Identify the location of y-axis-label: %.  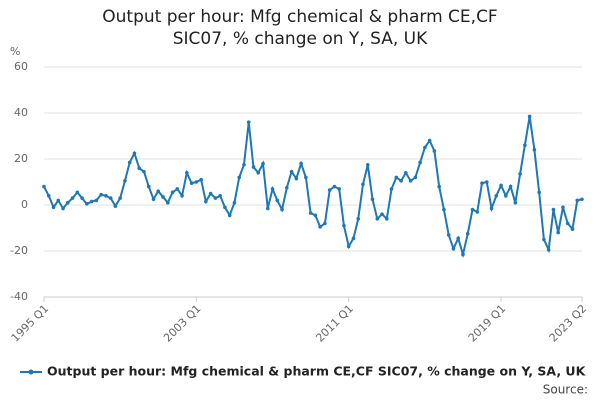
(15, 51).